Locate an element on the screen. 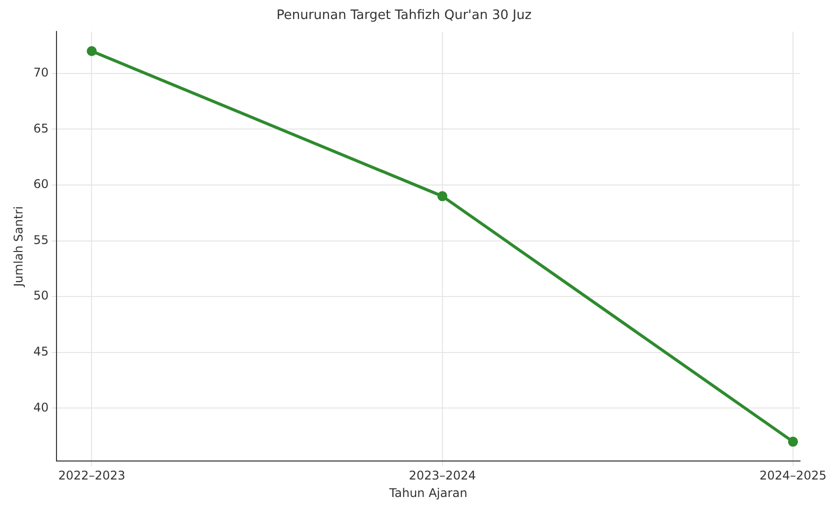 This screenshot has height=505, width=840. chart-title: Penurunan Target Tahfizh Qur'an 30 Juz is located at coordinates (404, 16).